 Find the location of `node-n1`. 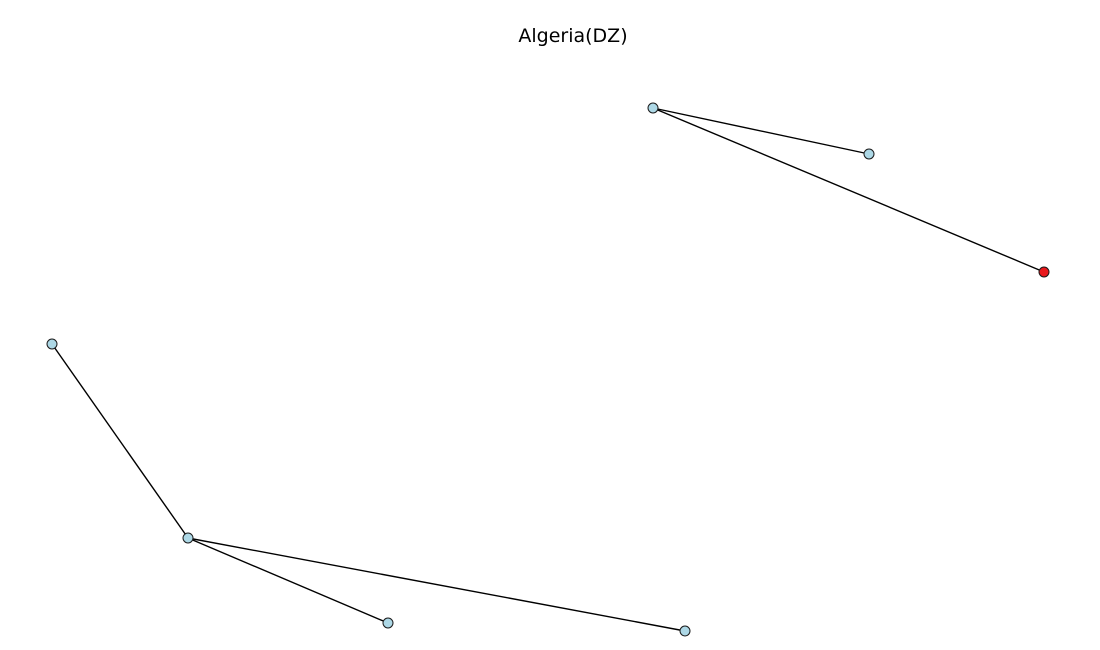

node-n1 is located at coordinates (653, 108).